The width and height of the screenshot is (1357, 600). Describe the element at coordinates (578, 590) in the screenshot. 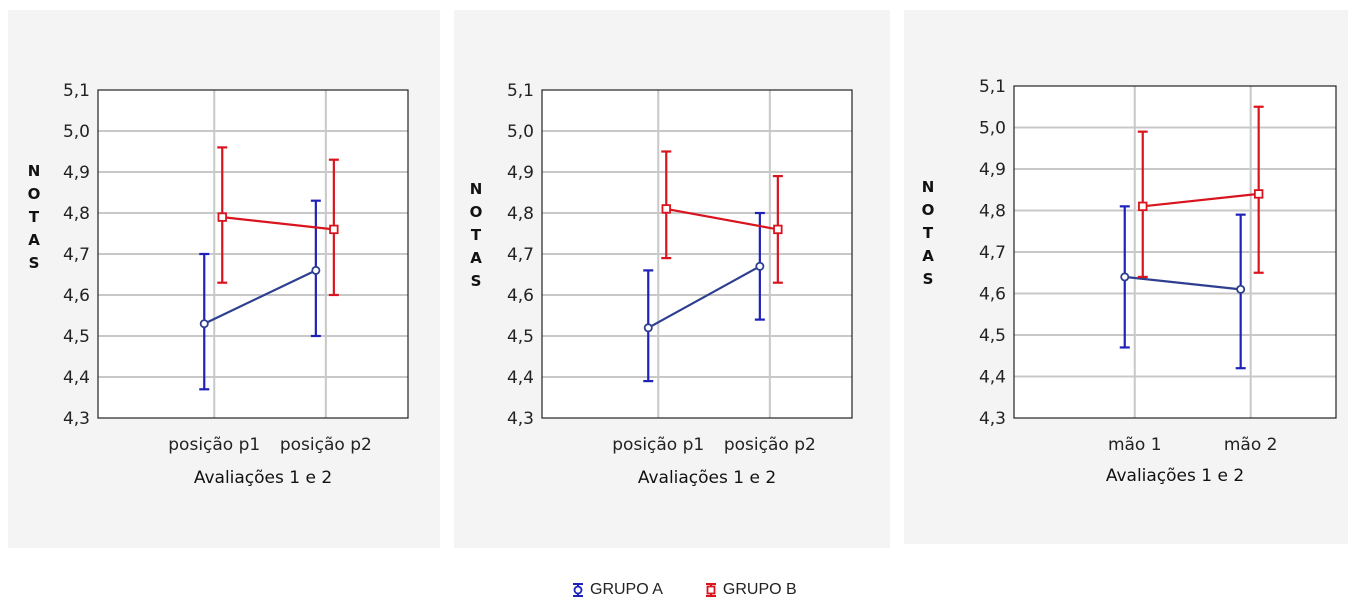

I see `circle-errorbar-icon` at that location.